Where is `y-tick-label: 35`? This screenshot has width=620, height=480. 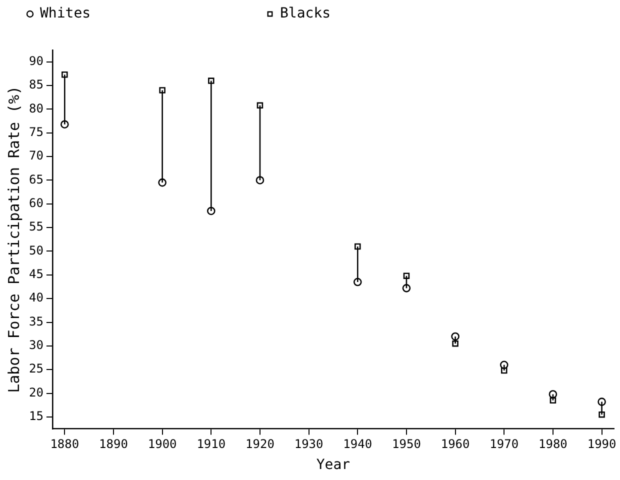
y-tick-label: 35 is located at coordinates (36, 321).